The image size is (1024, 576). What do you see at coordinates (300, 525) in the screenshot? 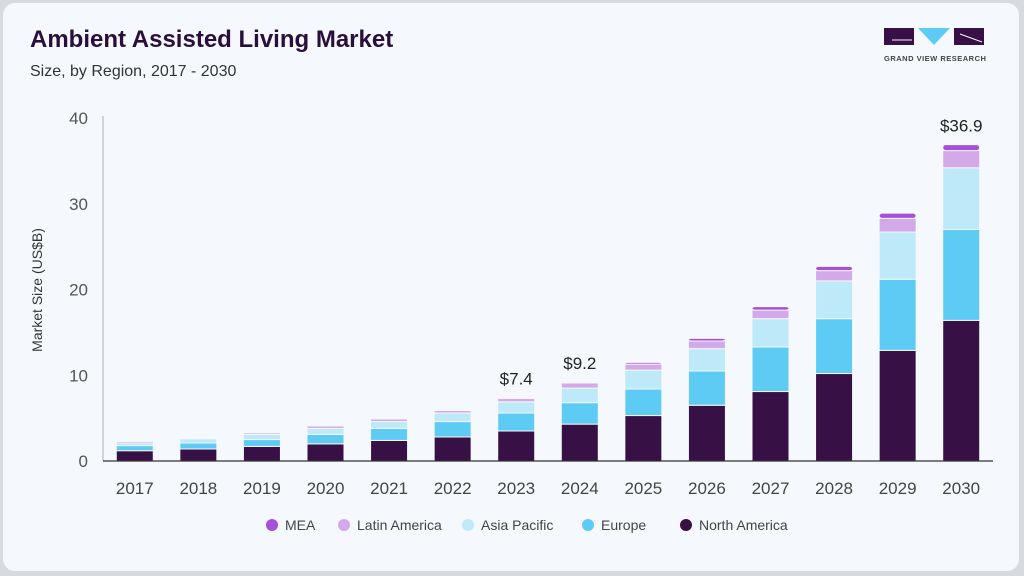
I see `legend-item: MEA` at bounding box center [300, 525].